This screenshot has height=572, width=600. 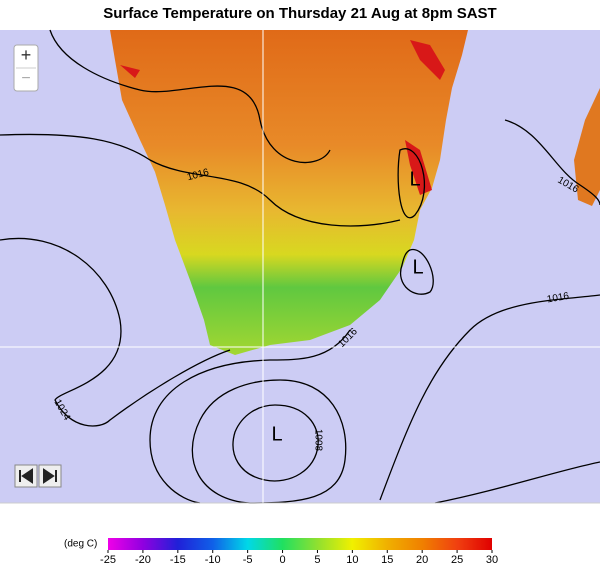 What do you see at coordinates (587, 147) in the screenshot?
I see `madagascar` at bounding box center [587, 147].